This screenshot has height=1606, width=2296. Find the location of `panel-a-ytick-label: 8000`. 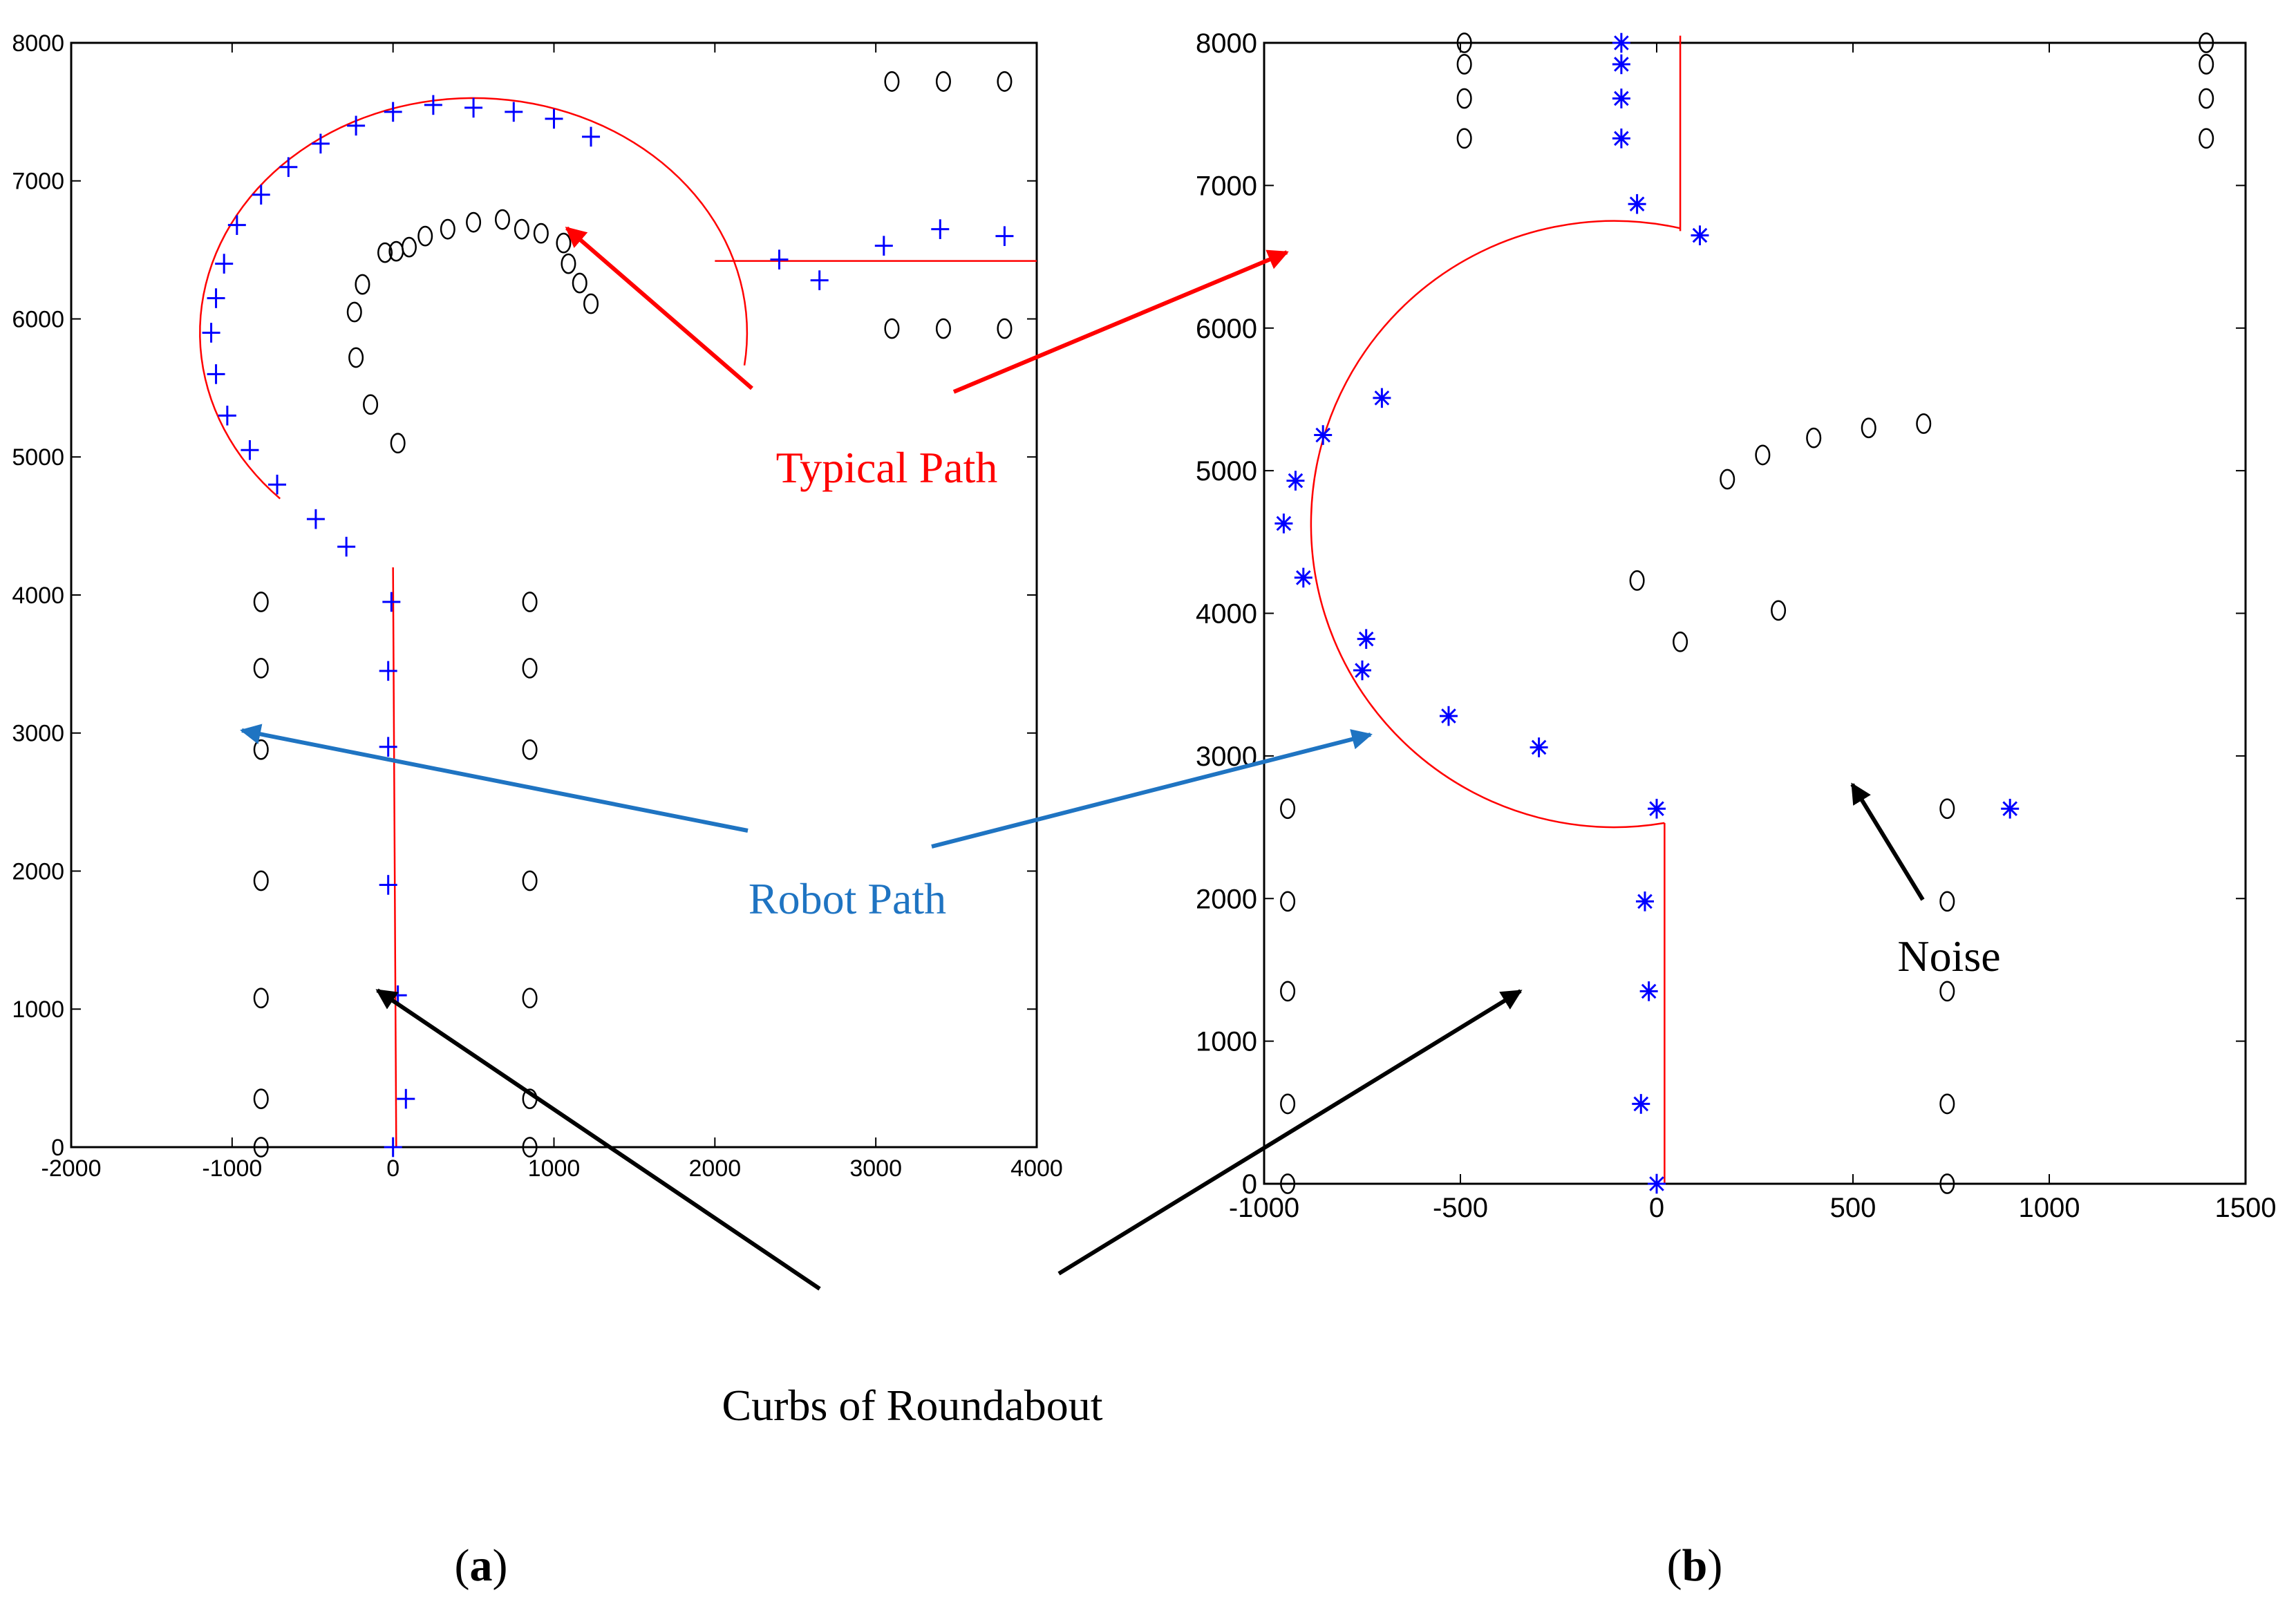

panel-a-ytick-label: 8000 is located at coordinates (38, 43).